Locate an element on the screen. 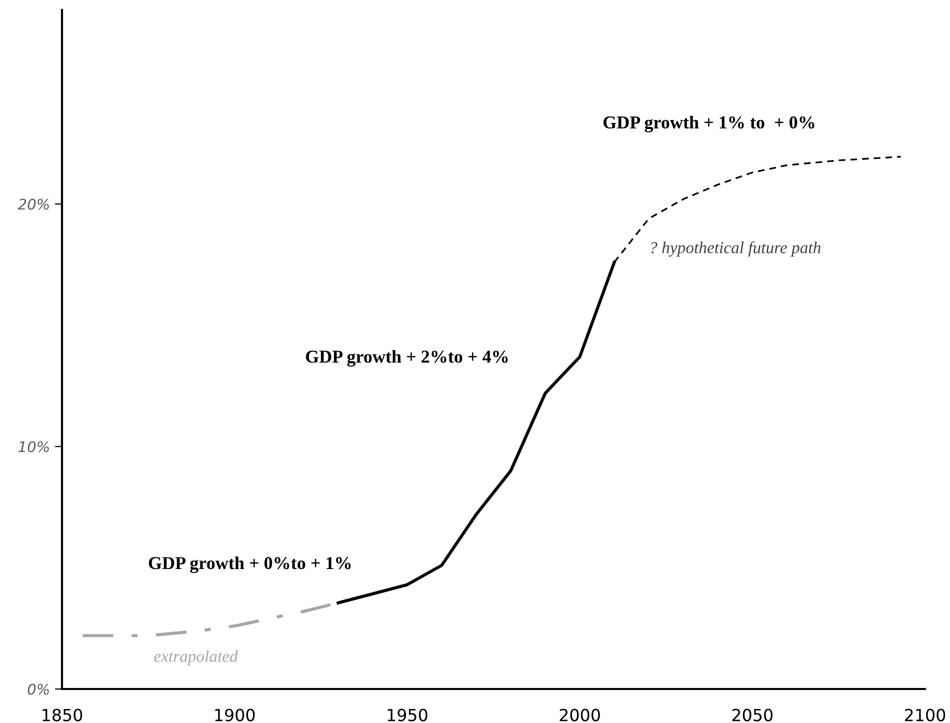 This screenshot has width=950, height=723. annotation: ? hypothetical future path is located at coordinates (735, 249).